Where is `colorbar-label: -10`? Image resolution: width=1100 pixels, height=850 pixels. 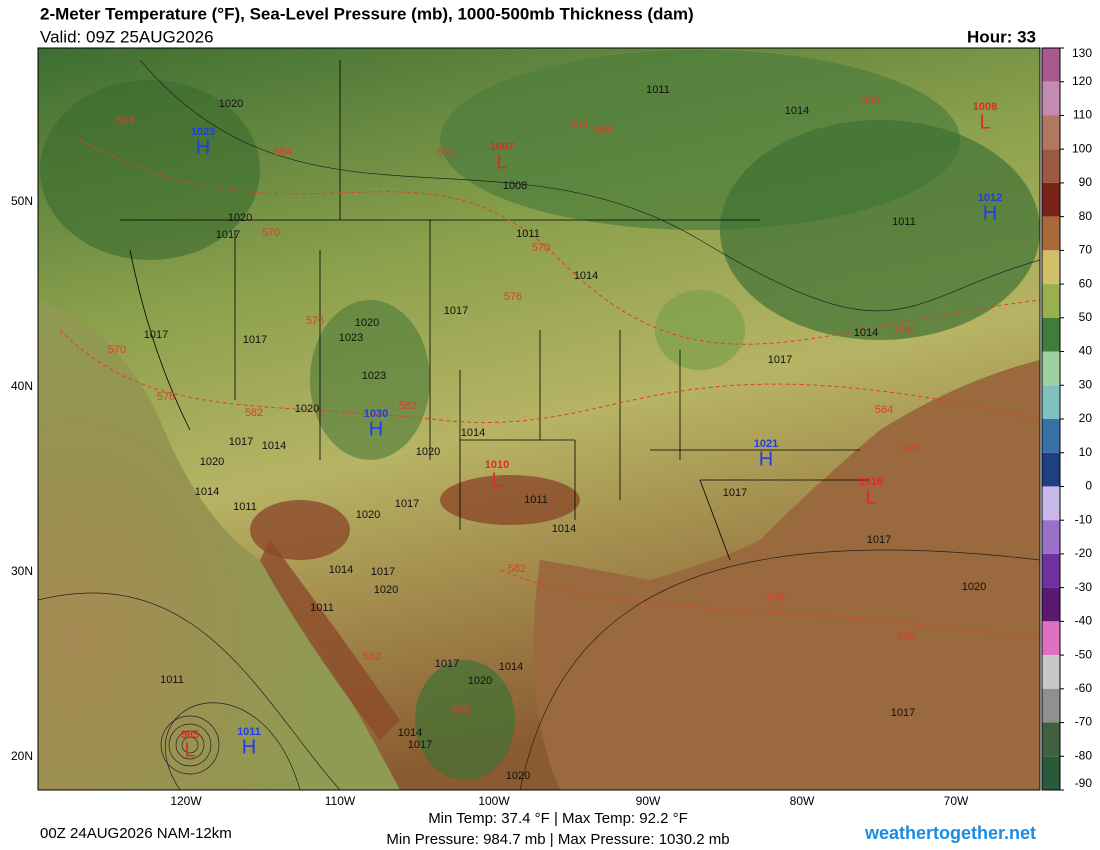
colorbar-label: -10 is located at coordinates (1084, 519).